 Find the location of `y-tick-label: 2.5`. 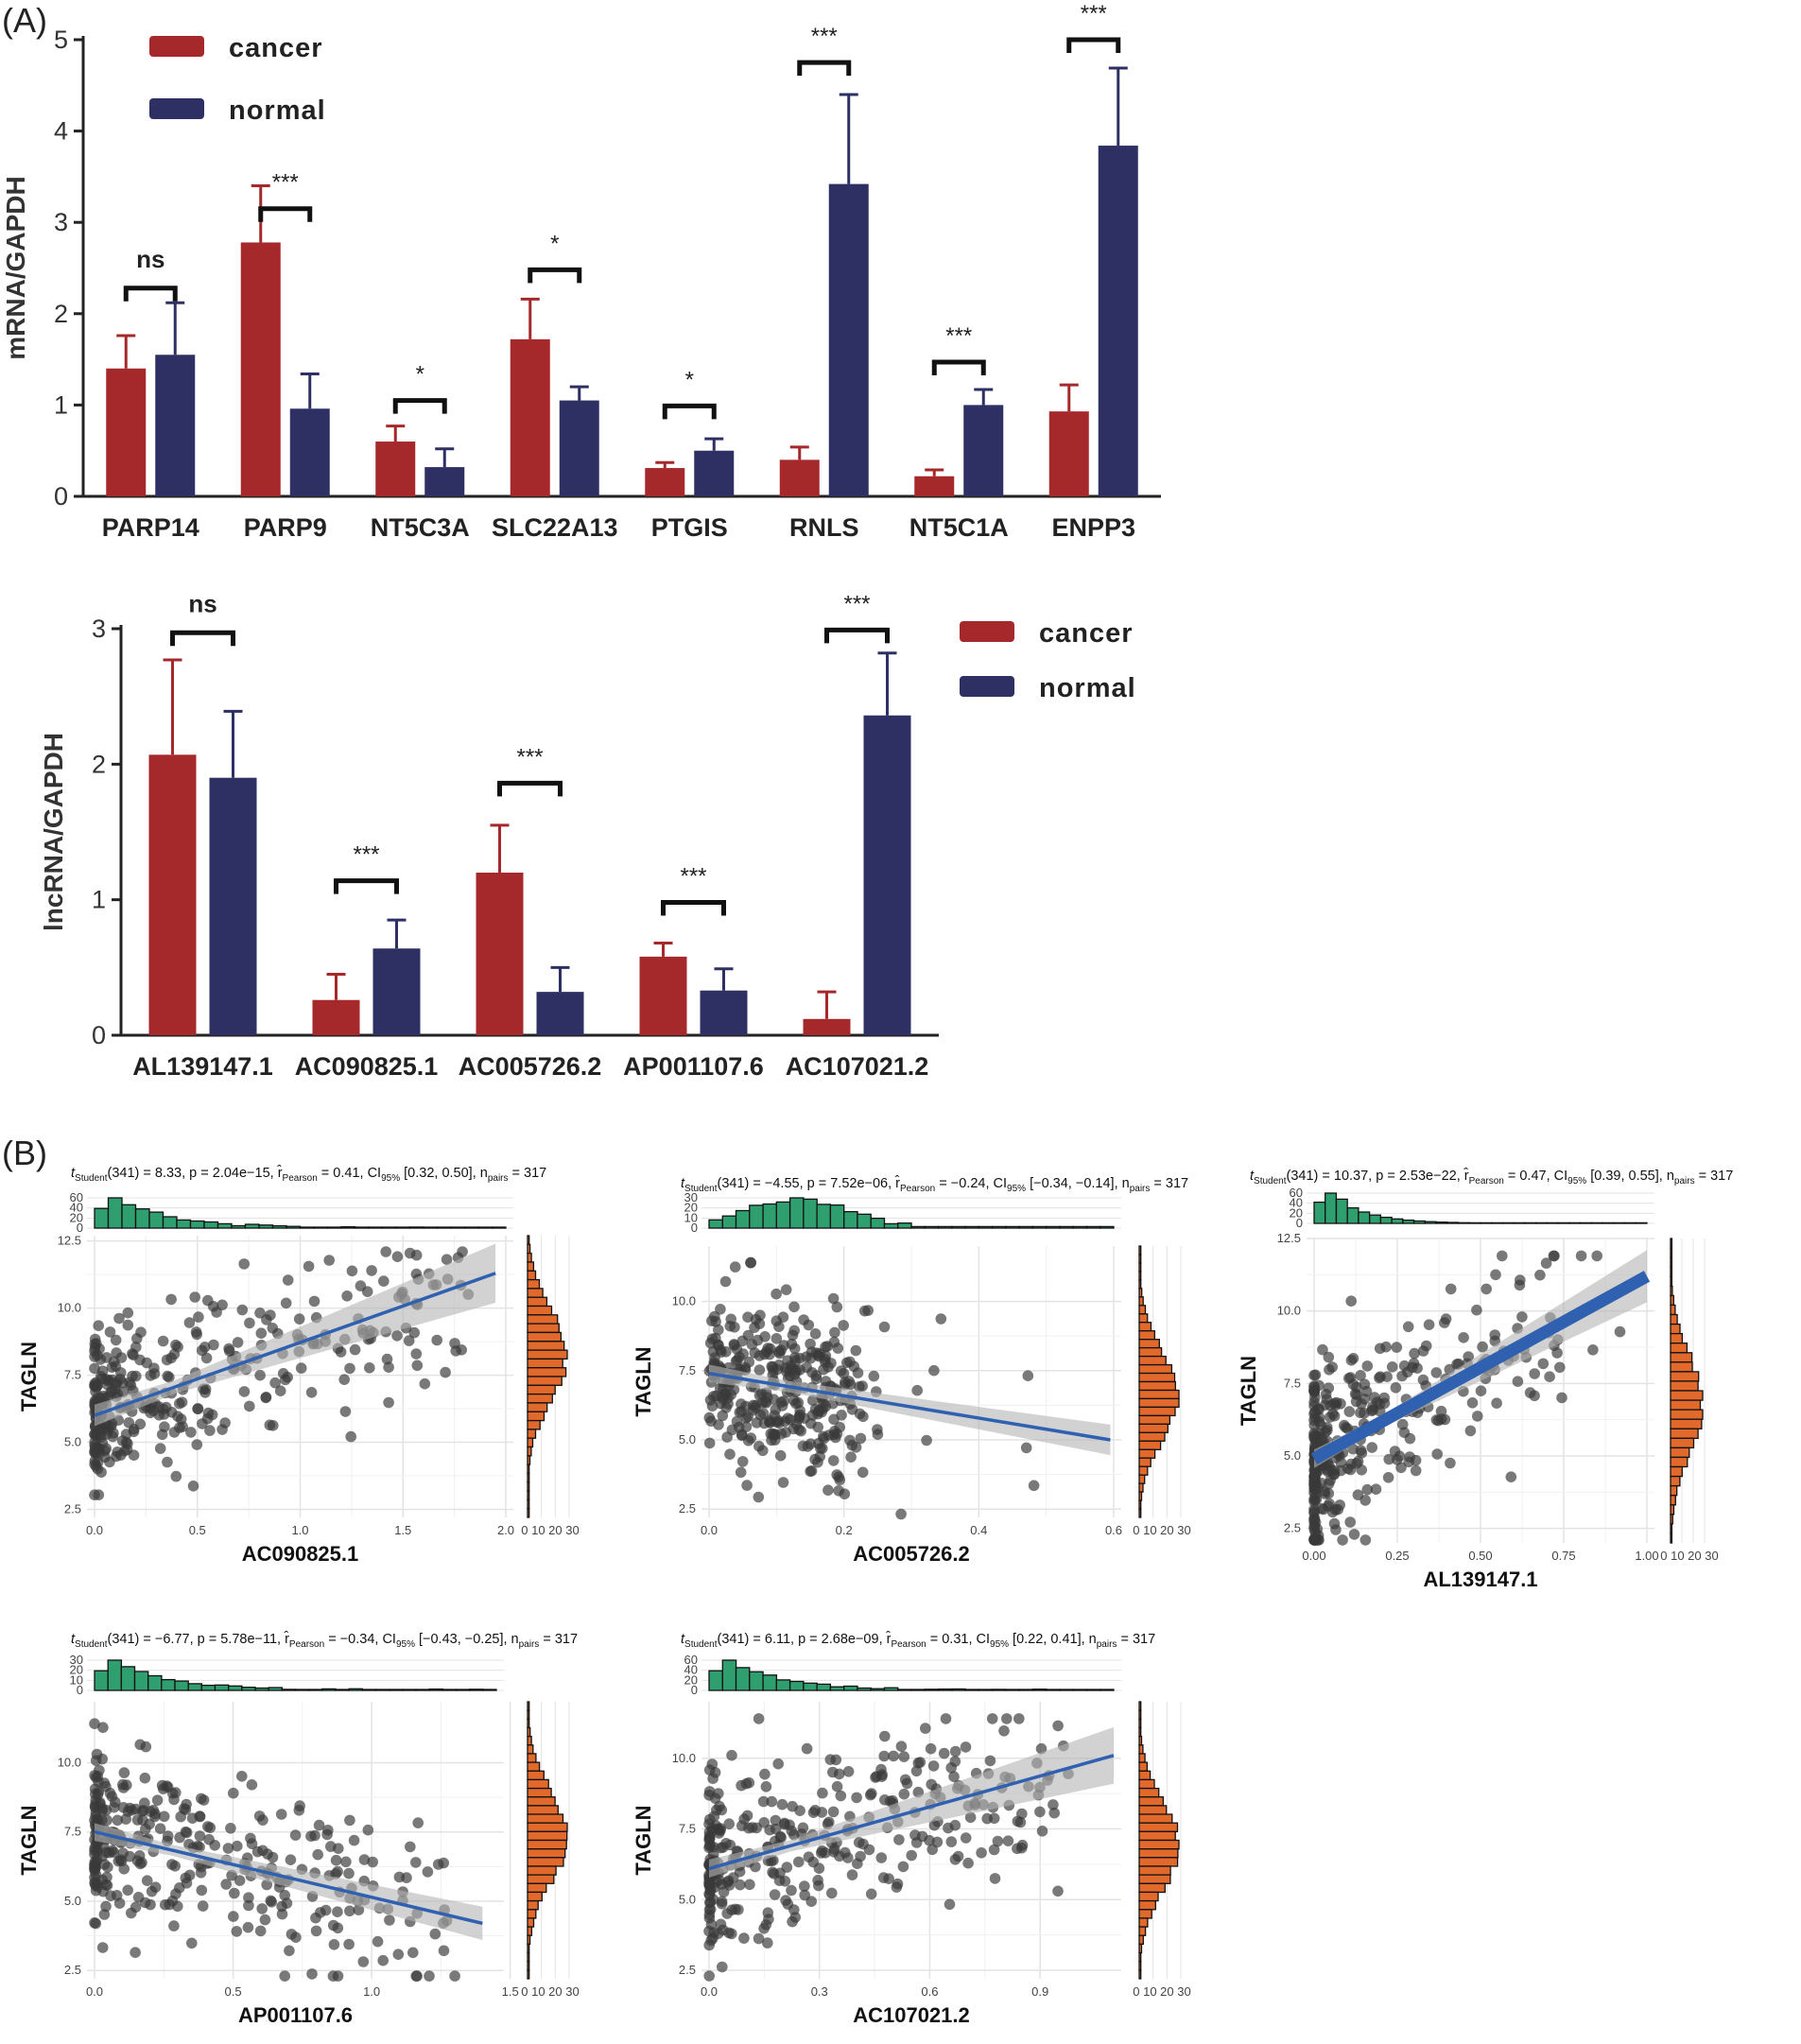

y-tick-label: 2.5 is located at coordinates (1292, 1528).